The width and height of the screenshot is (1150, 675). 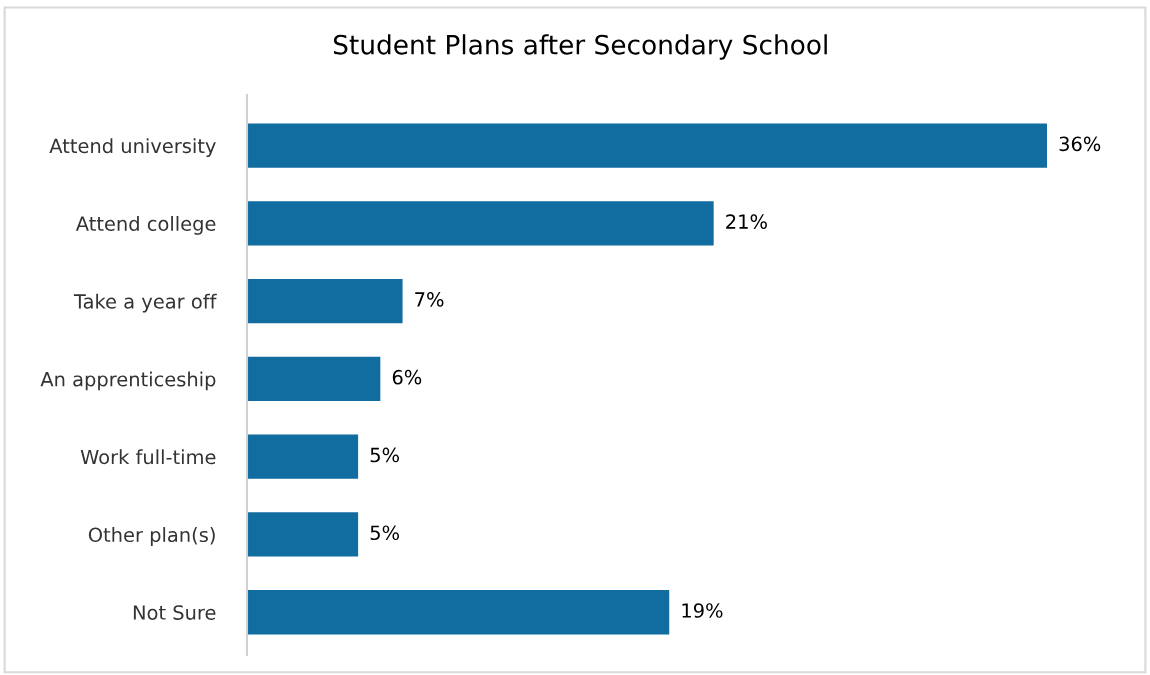 What do you see at coordinates (151, 536) in the screenshot?
I see `y-tick-label: Other plan(s)` at bounding box center [151, 536].